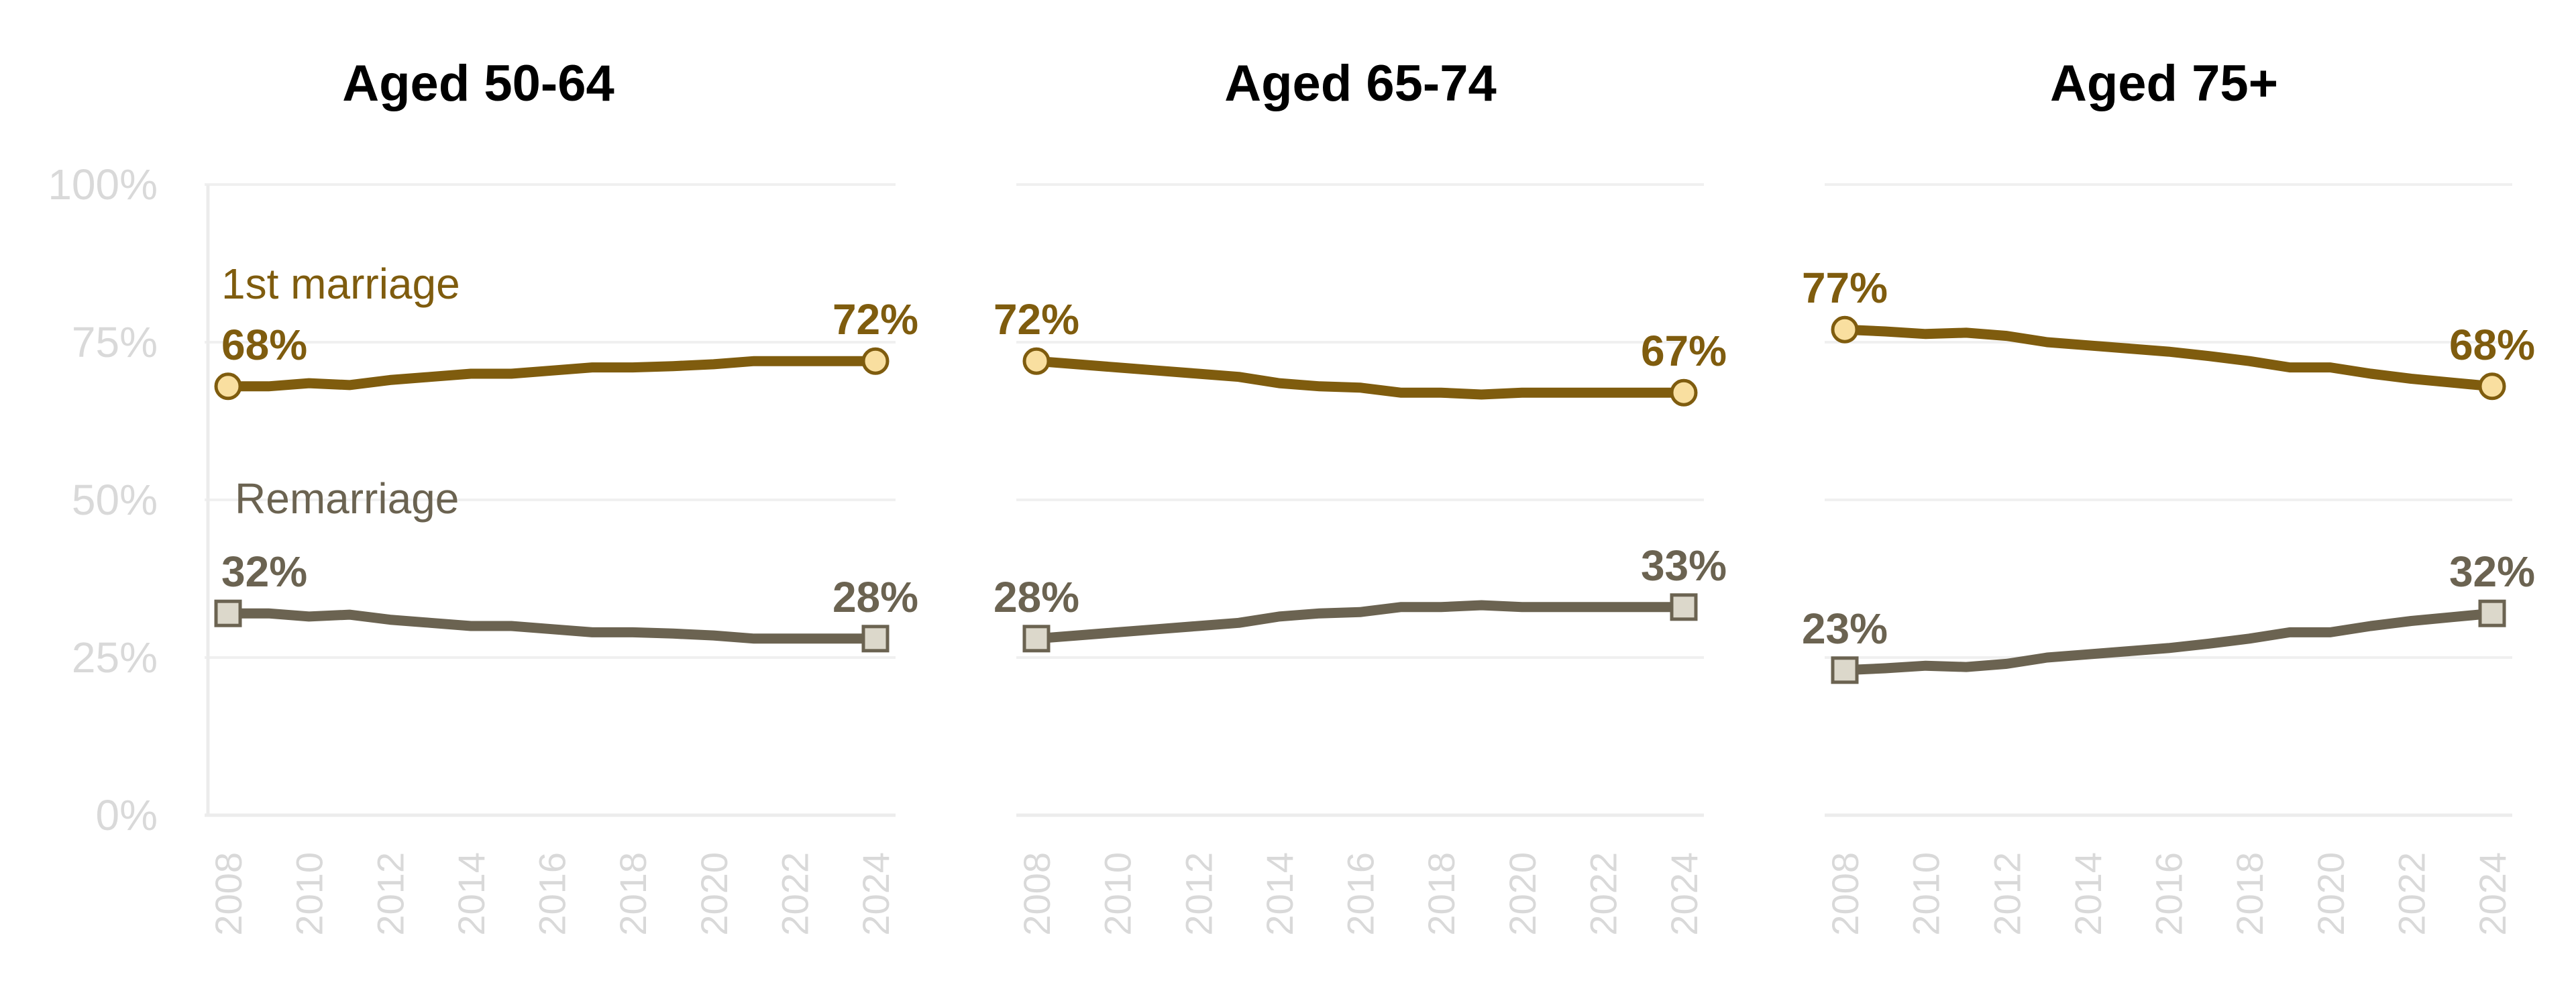 Image resolution: width=2576 pixels, height=991 pixels. What do you see at coordinates (2164, 83) in the screenshot?
I see `panel-title: Aged 75+` at bounding box center [2164, 83].